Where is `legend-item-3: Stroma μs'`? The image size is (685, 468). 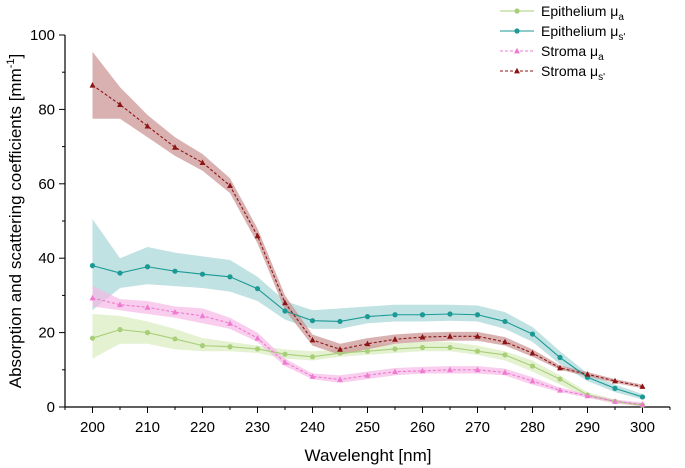
legend-item-3: Stroma μs' is located at coordinates (552, 73).